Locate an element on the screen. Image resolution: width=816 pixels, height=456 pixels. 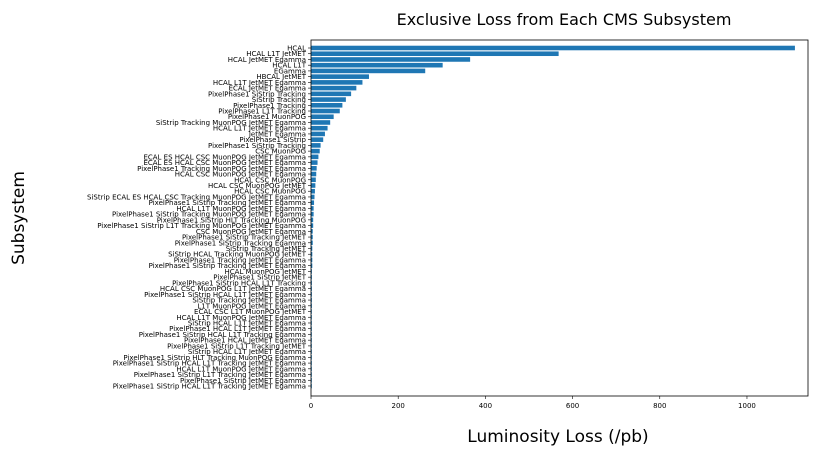
category-label: HCAL CSC MuonPOG JetMET Egamma is located at coordinates (240, 175).